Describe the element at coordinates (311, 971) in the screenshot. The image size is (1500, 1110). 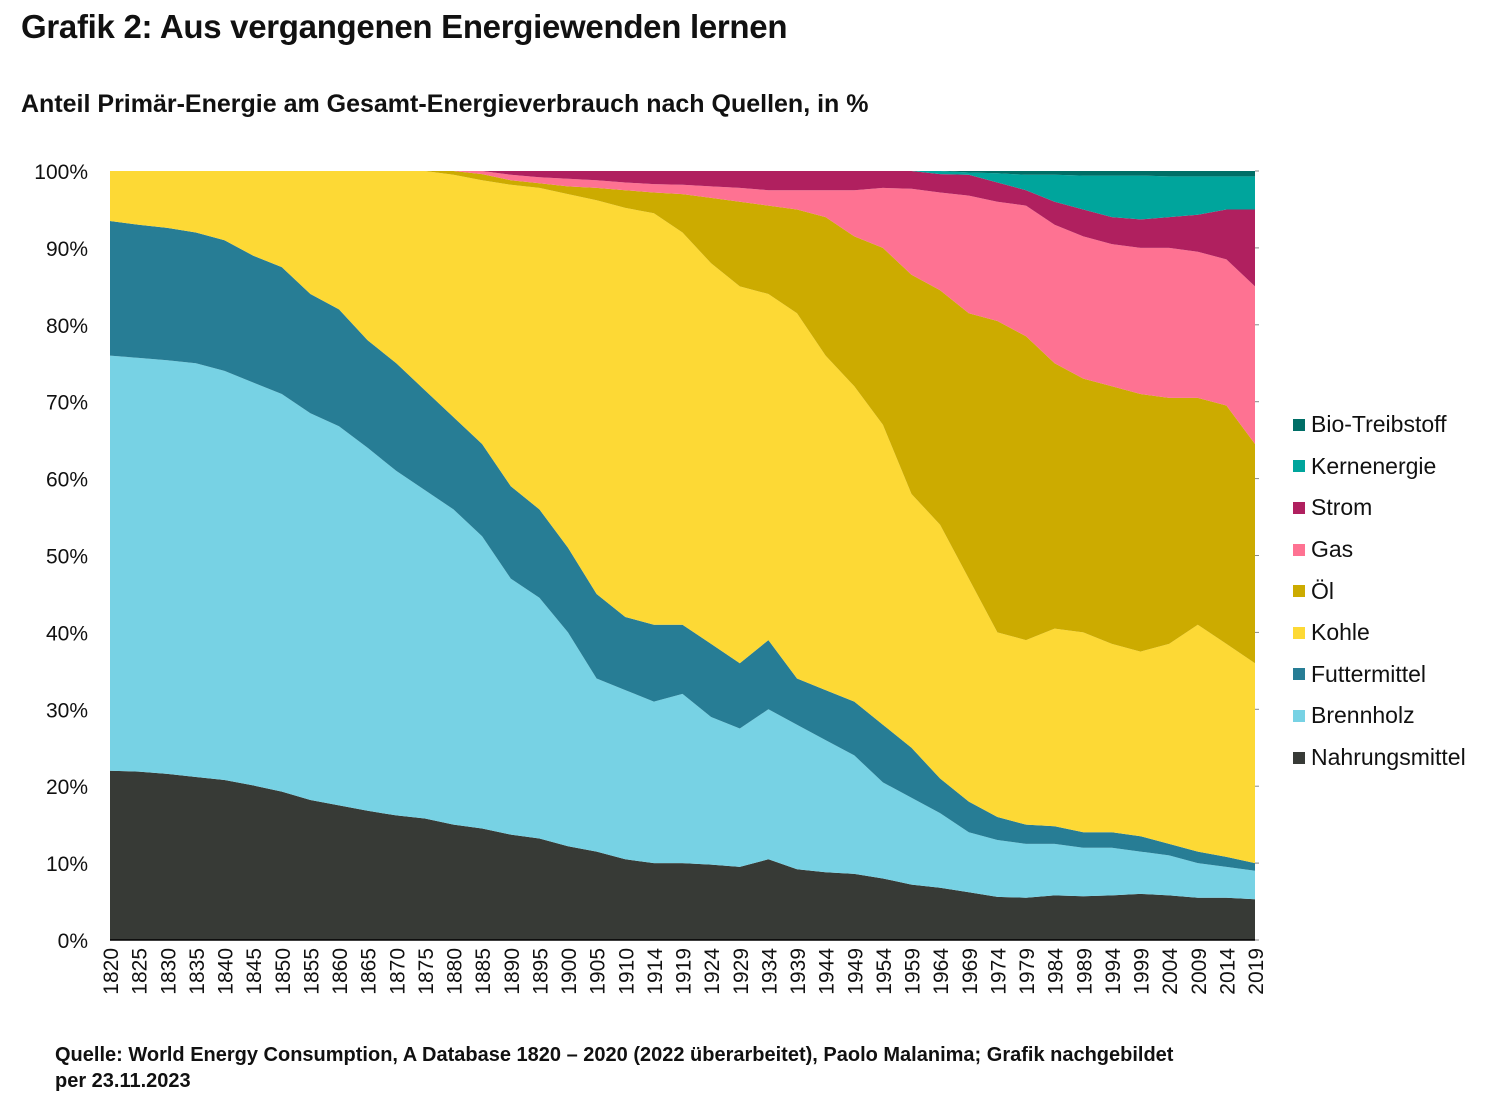
I see `x-tick-label: 1855` at that location.